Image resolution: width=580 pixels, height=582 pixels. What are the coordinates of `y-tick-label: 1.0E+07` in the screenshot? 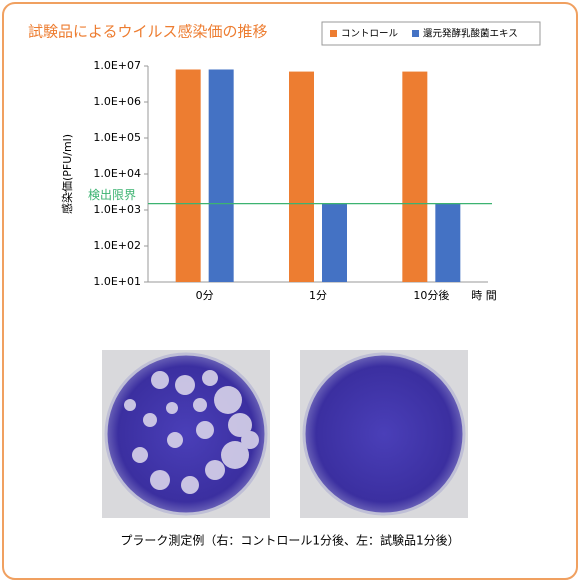 It's located at (117, 65).